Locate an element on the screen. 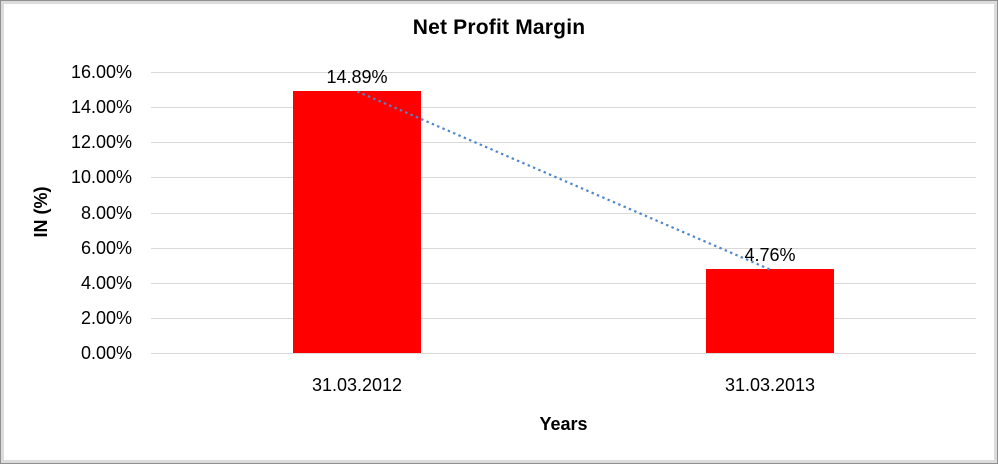 This screenshot has height=464, width=998. y-tick-label: 12.00% is located at coordinates (101, 142).